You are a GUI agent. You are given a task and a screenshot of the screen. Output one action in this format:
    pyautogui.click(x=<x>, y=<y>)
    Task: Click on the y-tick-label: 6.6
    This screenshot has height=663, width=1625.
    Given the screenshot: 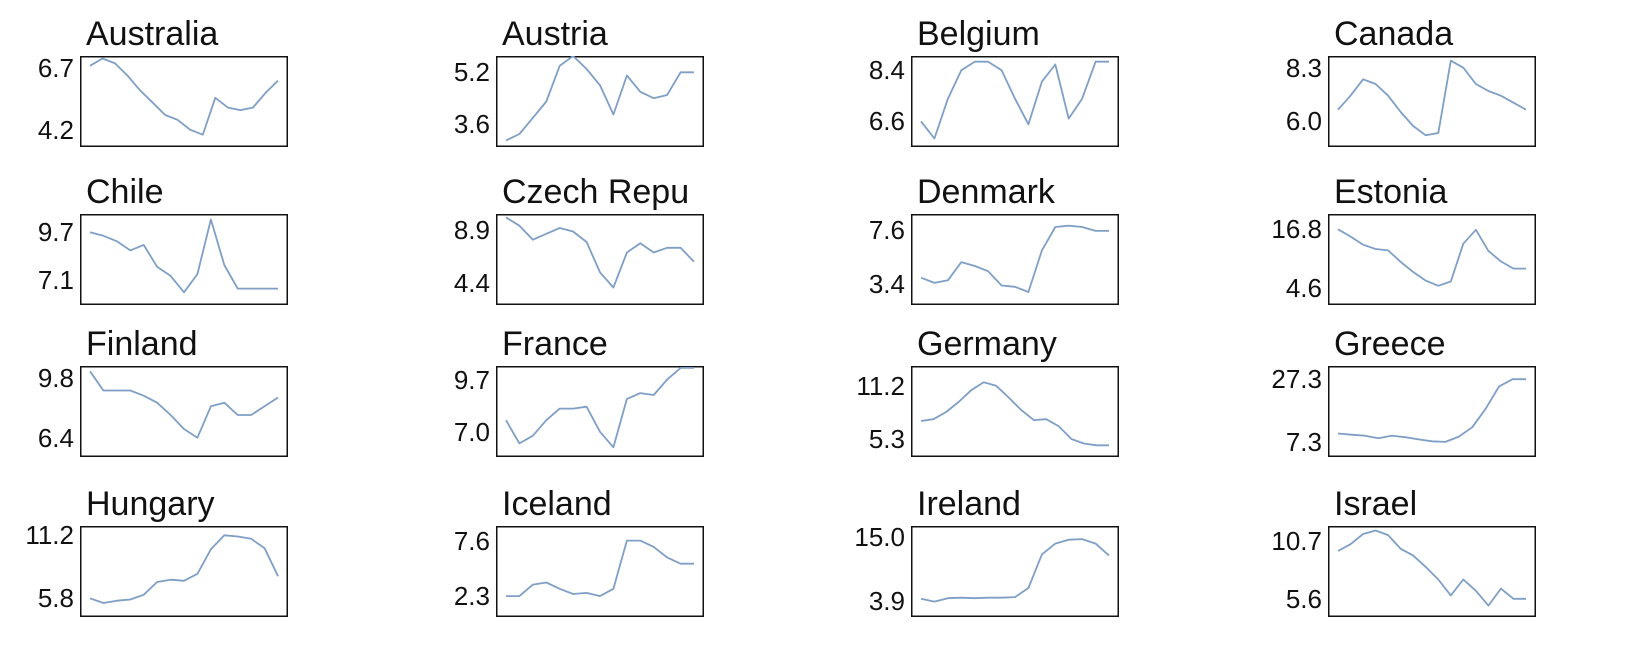 What is the action you would take?
    pyautogui.click(x=886, y=121)
    